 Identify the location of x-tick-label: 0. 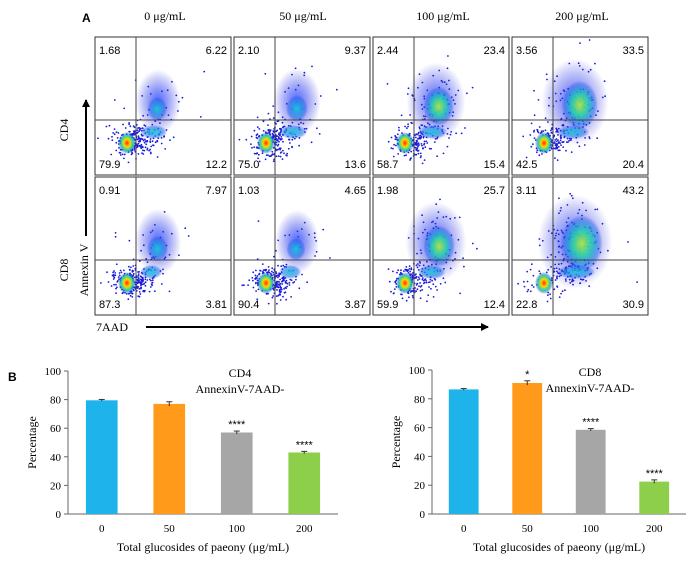
(102, 529).